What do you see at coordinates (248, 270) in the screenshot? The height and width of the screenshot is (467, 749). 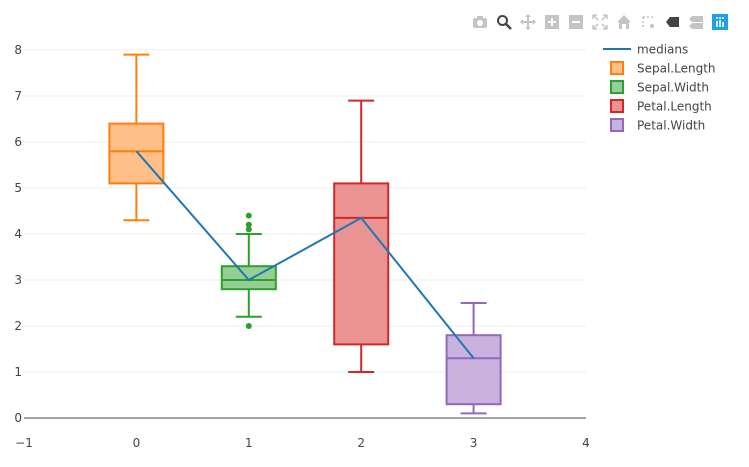 I see `box-sepal-width` at bounding box center [248, 270].